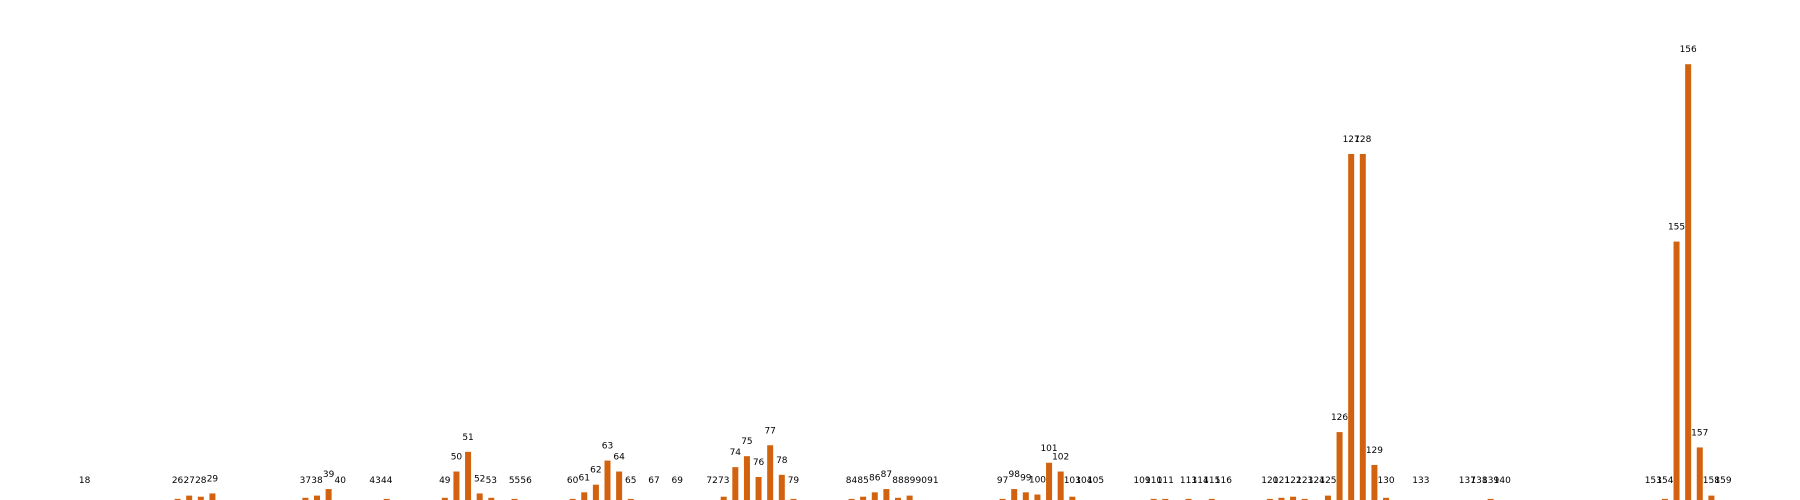  What do you see at coordinates (479, 479) in the screenshot?
I see `bar-label-52: 52` at bounding box center [479, 479].